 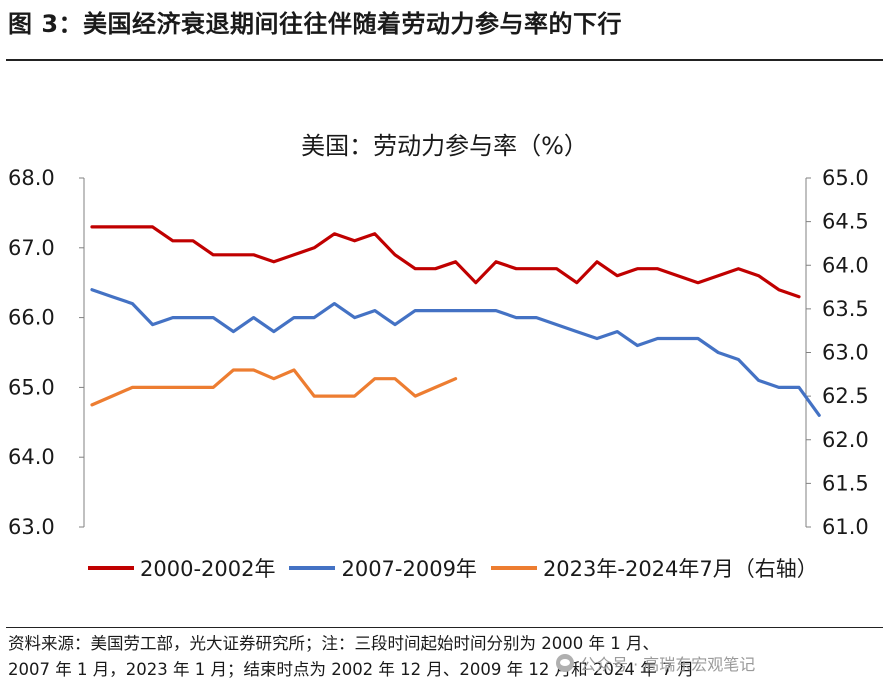 What do you see at coordinates (111, 568) in the screenshot?
I see `legend-swatch-2000` at bounding box center [111, 568].